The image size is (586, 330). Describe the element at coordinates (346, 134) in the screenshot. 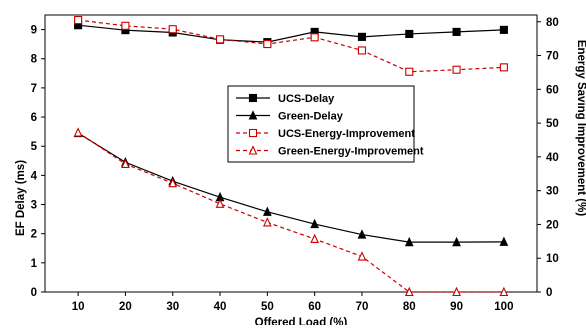

I see `legend-label-2: UCS-Energy-Improvement` at that location.